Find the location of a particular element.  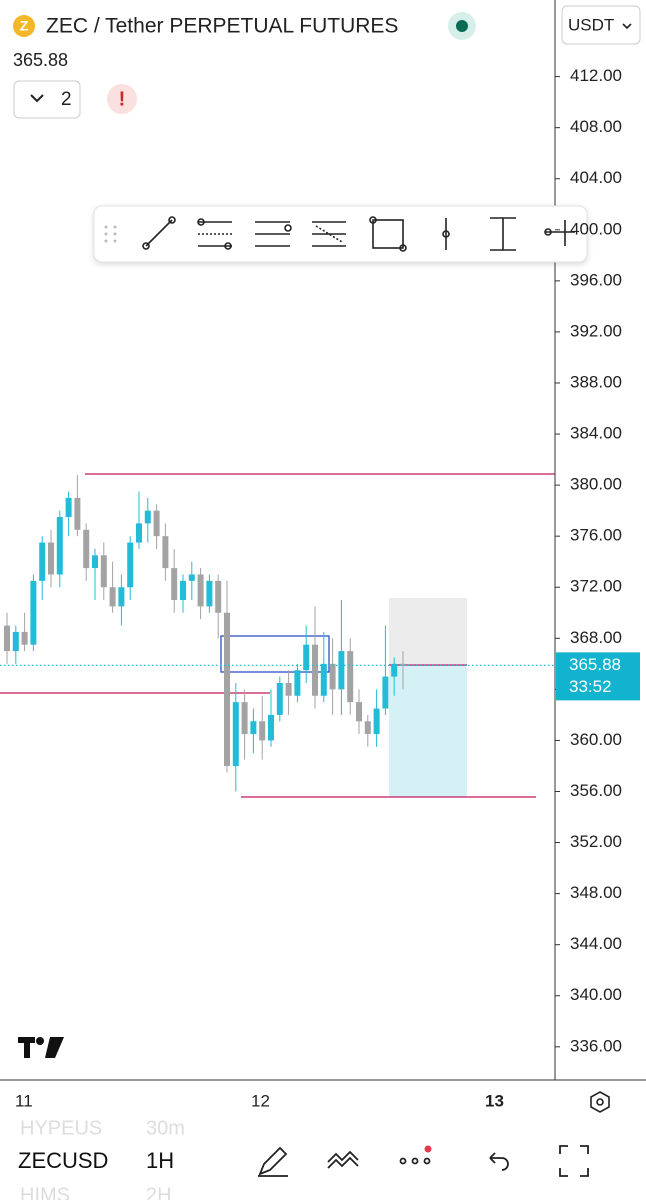

prev-symbol: HYPEUS is located at coordinates (61, 1128).